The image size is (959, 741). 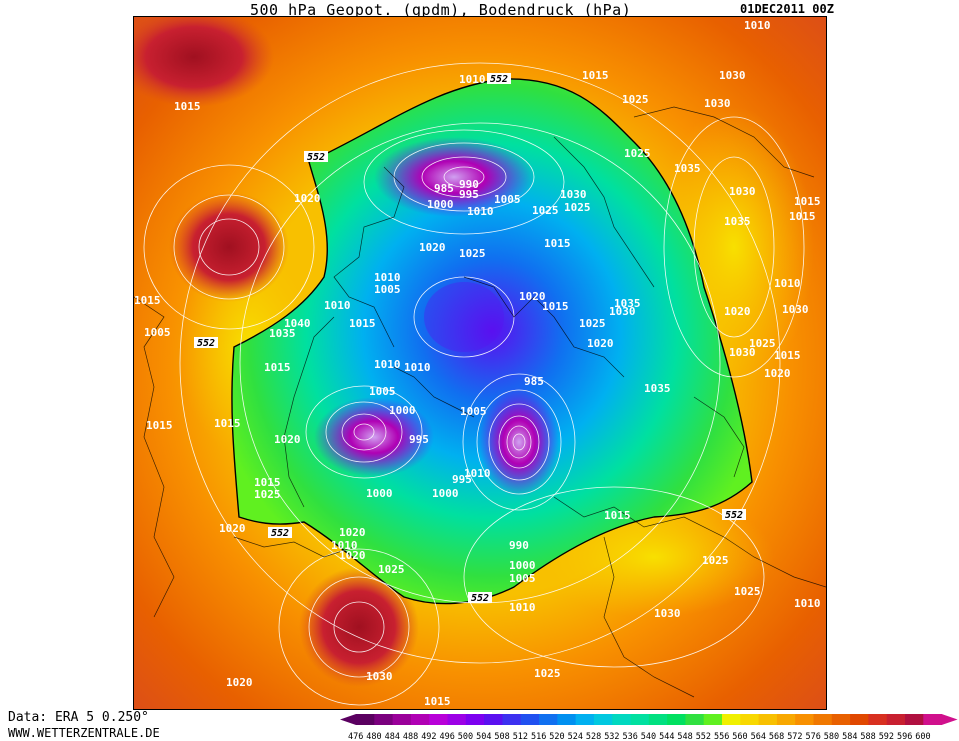 What do you see at coordinates (441, 10) in the screenshot?
I see `chart-title: 500 hPa Geopot. (gpdm), Bodendruck (hPa)` at bounding box center [441, 10].